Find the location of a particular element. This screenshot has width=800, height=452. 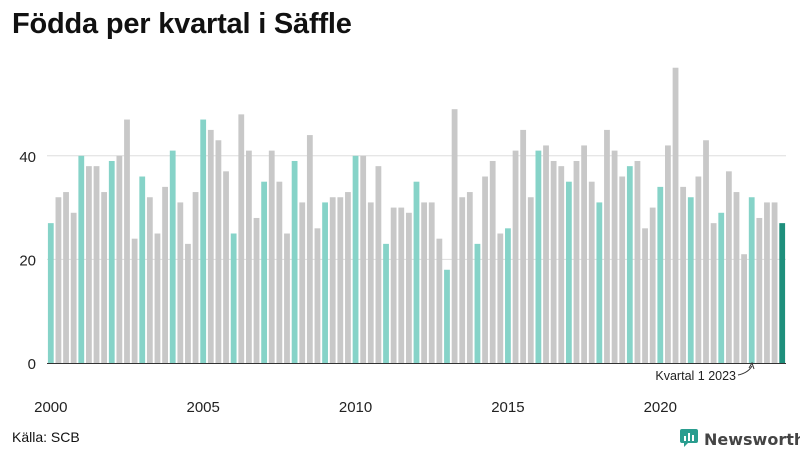

source-label: Källa: SCB is located at coordinates (46, 437).